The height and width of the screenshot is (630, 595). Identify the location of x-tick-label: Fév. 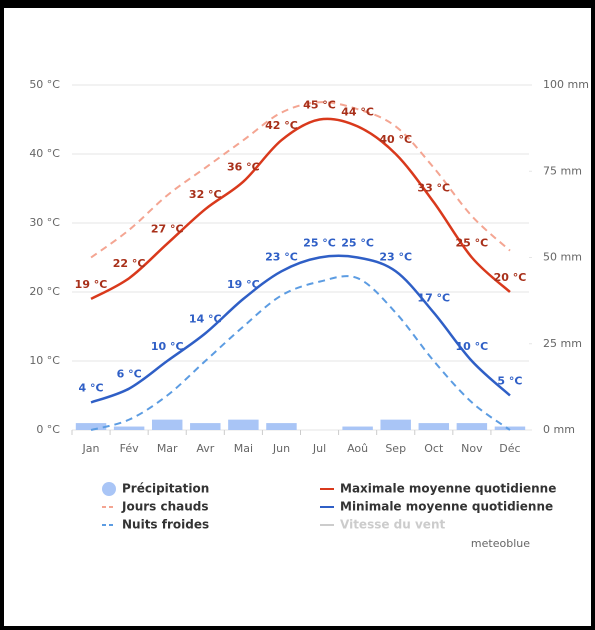
(129, 448).